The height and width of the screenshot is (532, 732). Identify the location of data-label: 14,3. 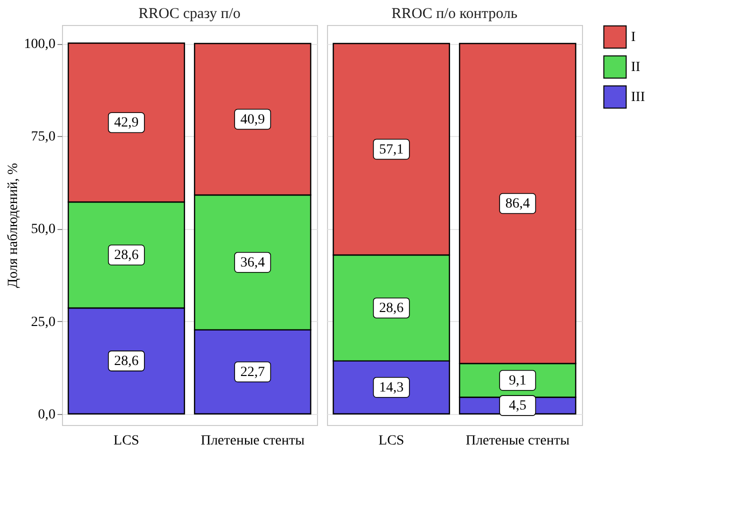
(391, 388).